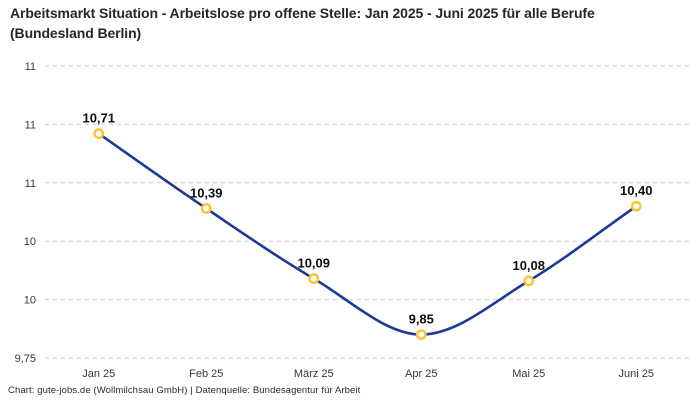  What do you see at coordinates (314, 374) in the screenshot?
I see `x-axis-tick-label: März 25` at bounding box center [314, 374].